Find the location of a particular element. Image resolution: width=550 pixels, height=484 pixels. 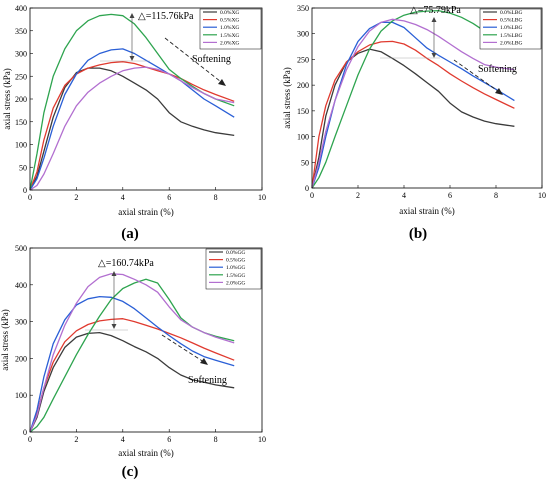

panel-label-a: (a) is located at coordinates (130, 234).